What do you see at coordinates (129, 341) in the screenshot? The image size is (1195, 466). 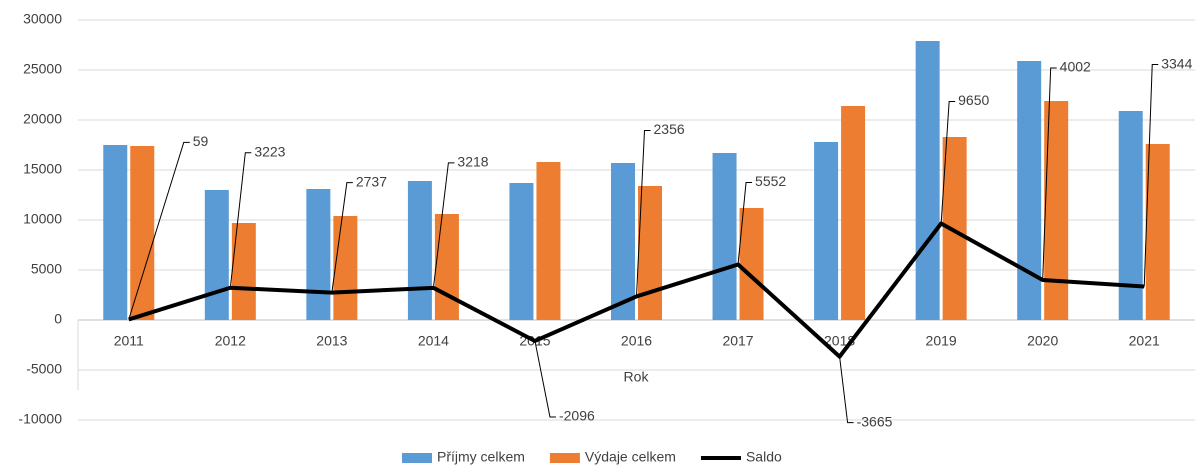 I see `x-tick-label: 2011` at bounding box center [129, 341].